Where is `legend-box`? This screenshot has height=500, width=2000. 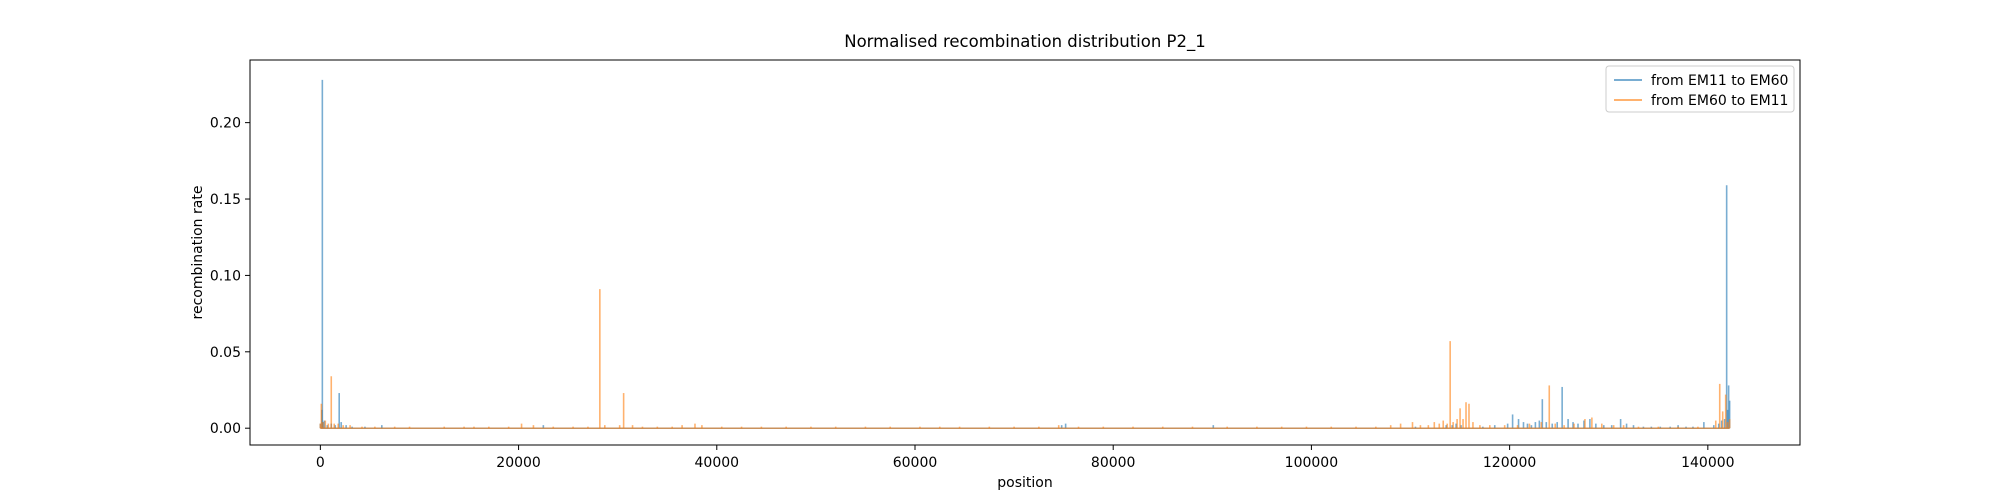
legend-box is located at coordinates (1700, 89).